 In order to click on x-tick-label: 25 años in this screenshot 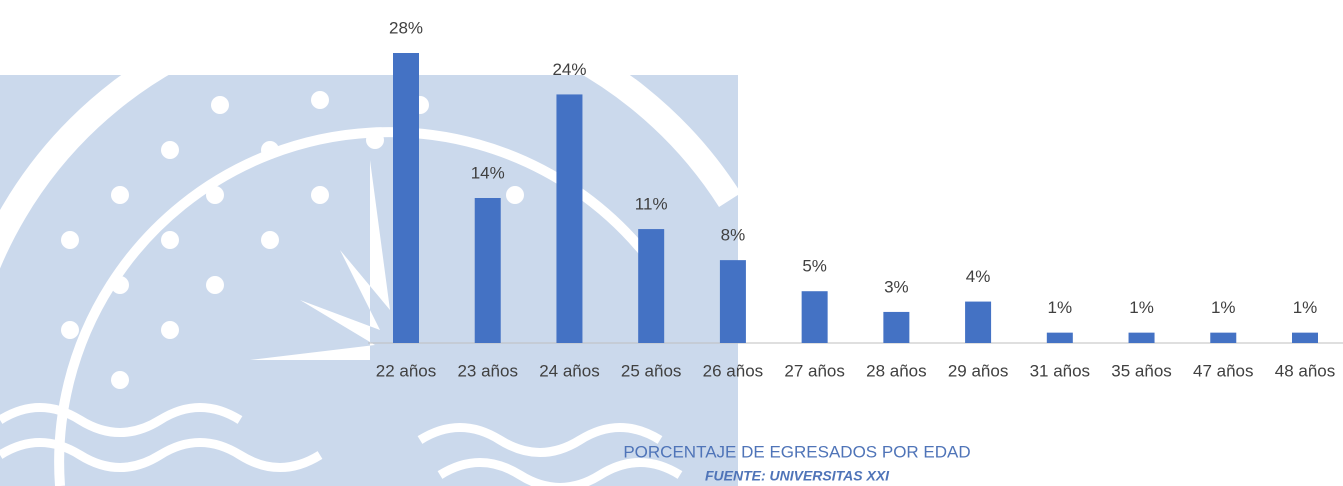, I will do `click(651, 370)`.